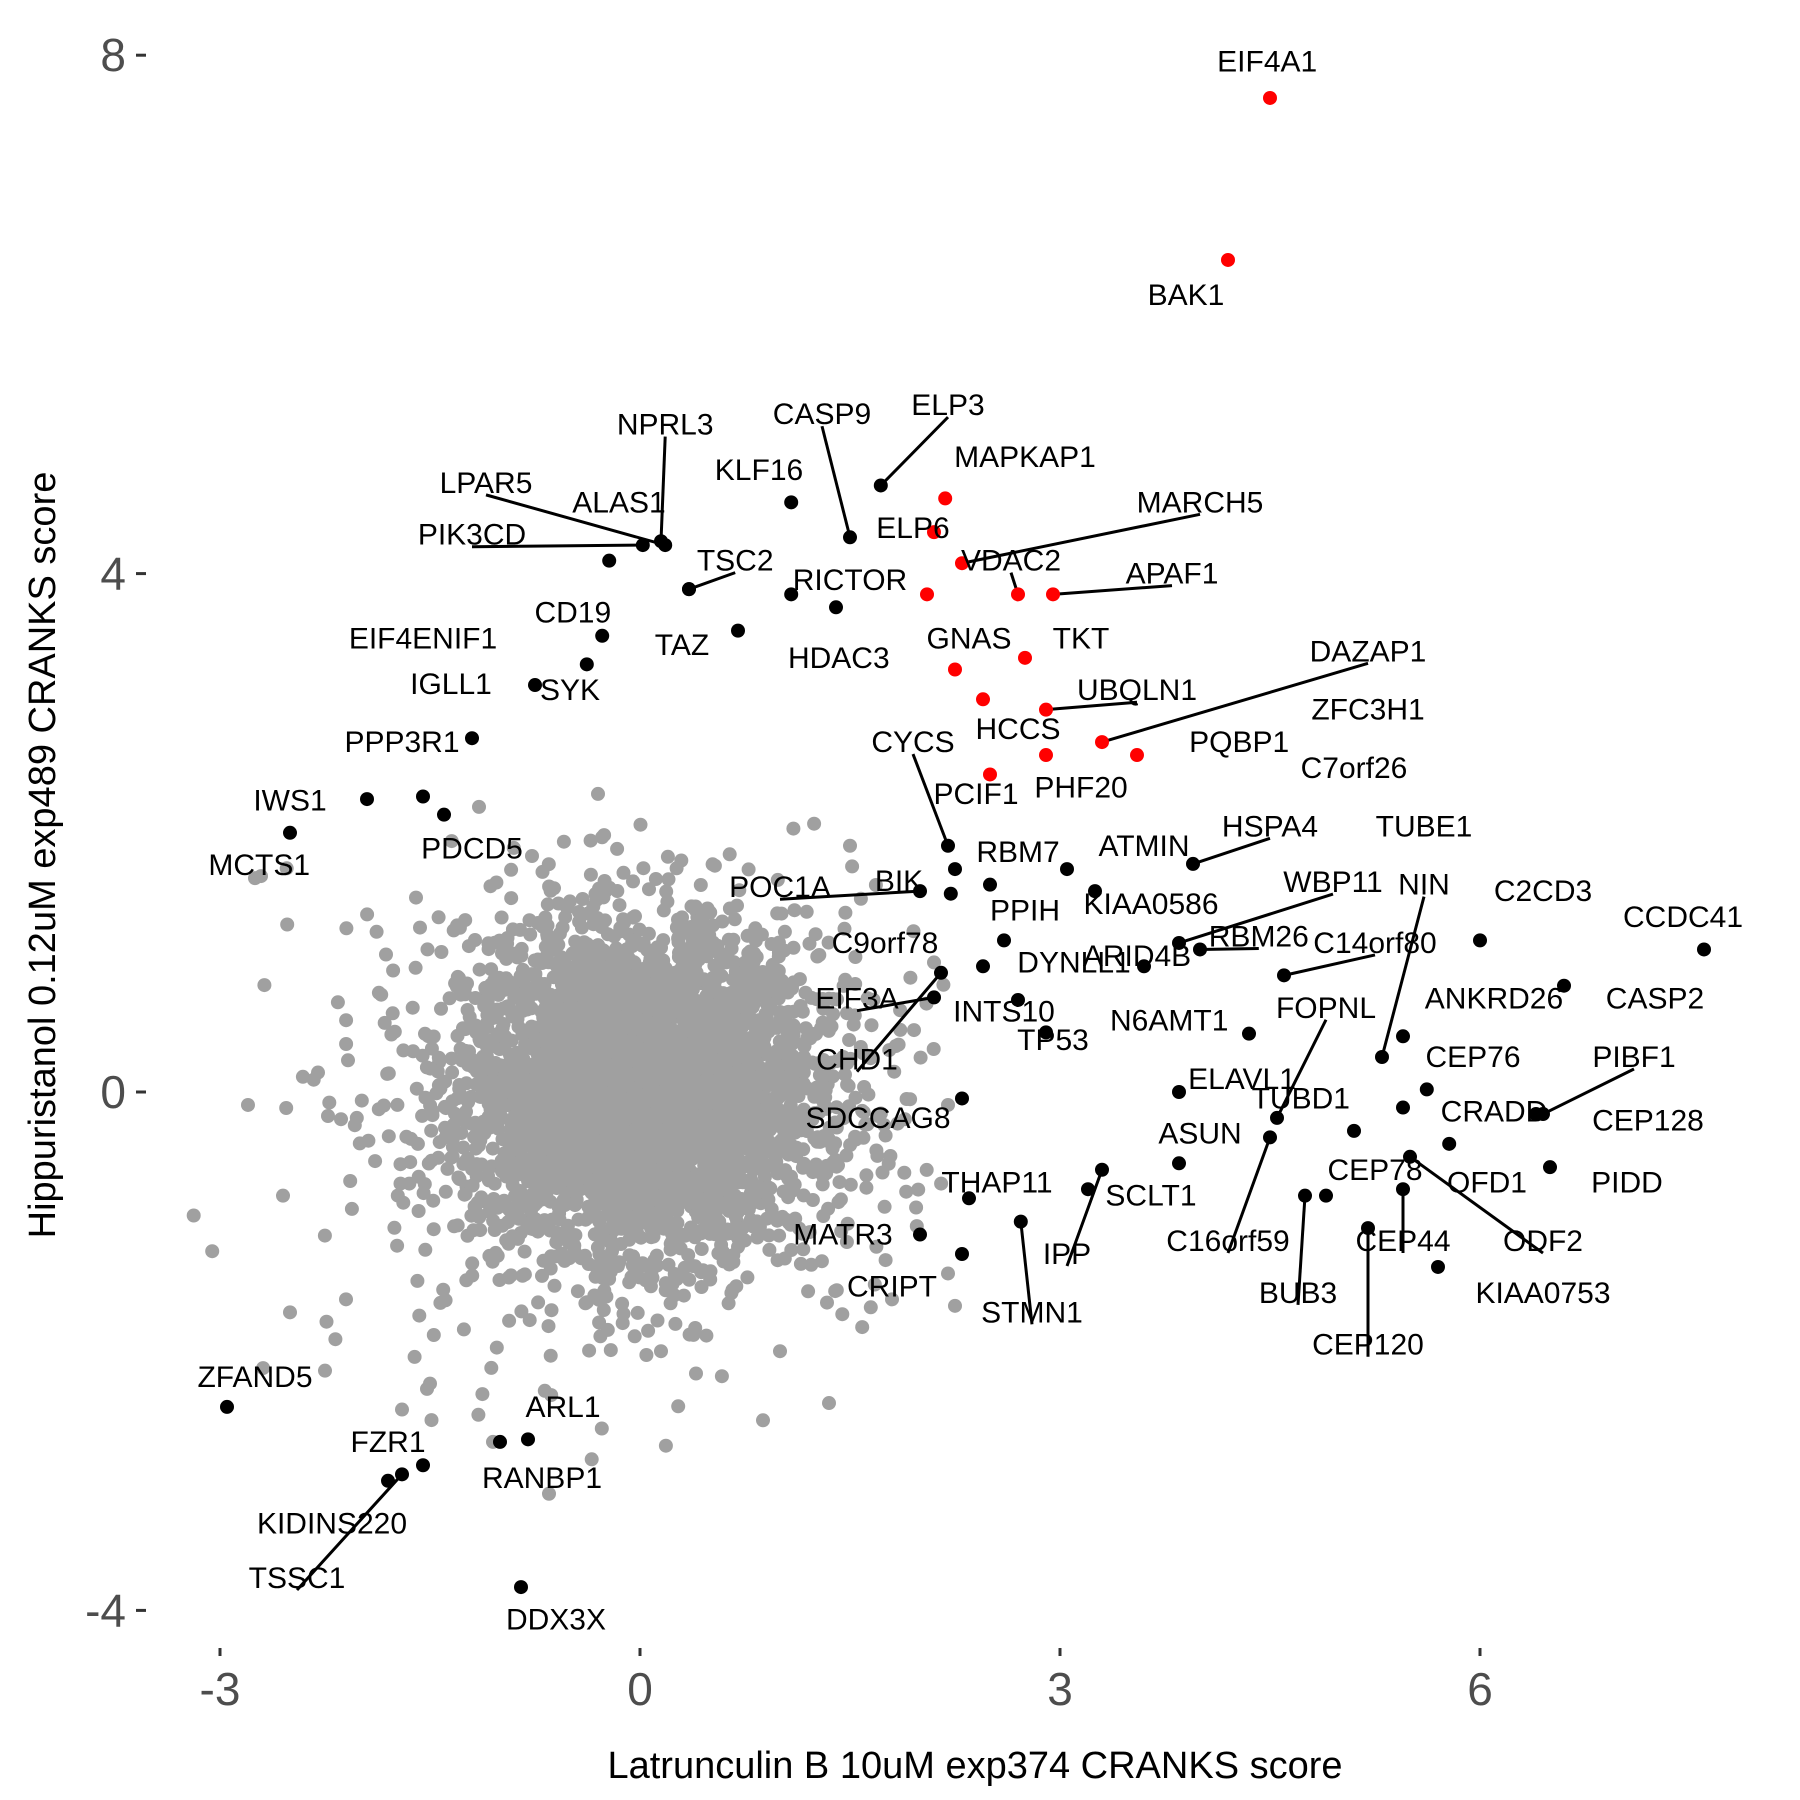 Image resolution: width=1800 pixels, height=1800 pixels. I want to click on point-label: CYCS, so click(912, 742).